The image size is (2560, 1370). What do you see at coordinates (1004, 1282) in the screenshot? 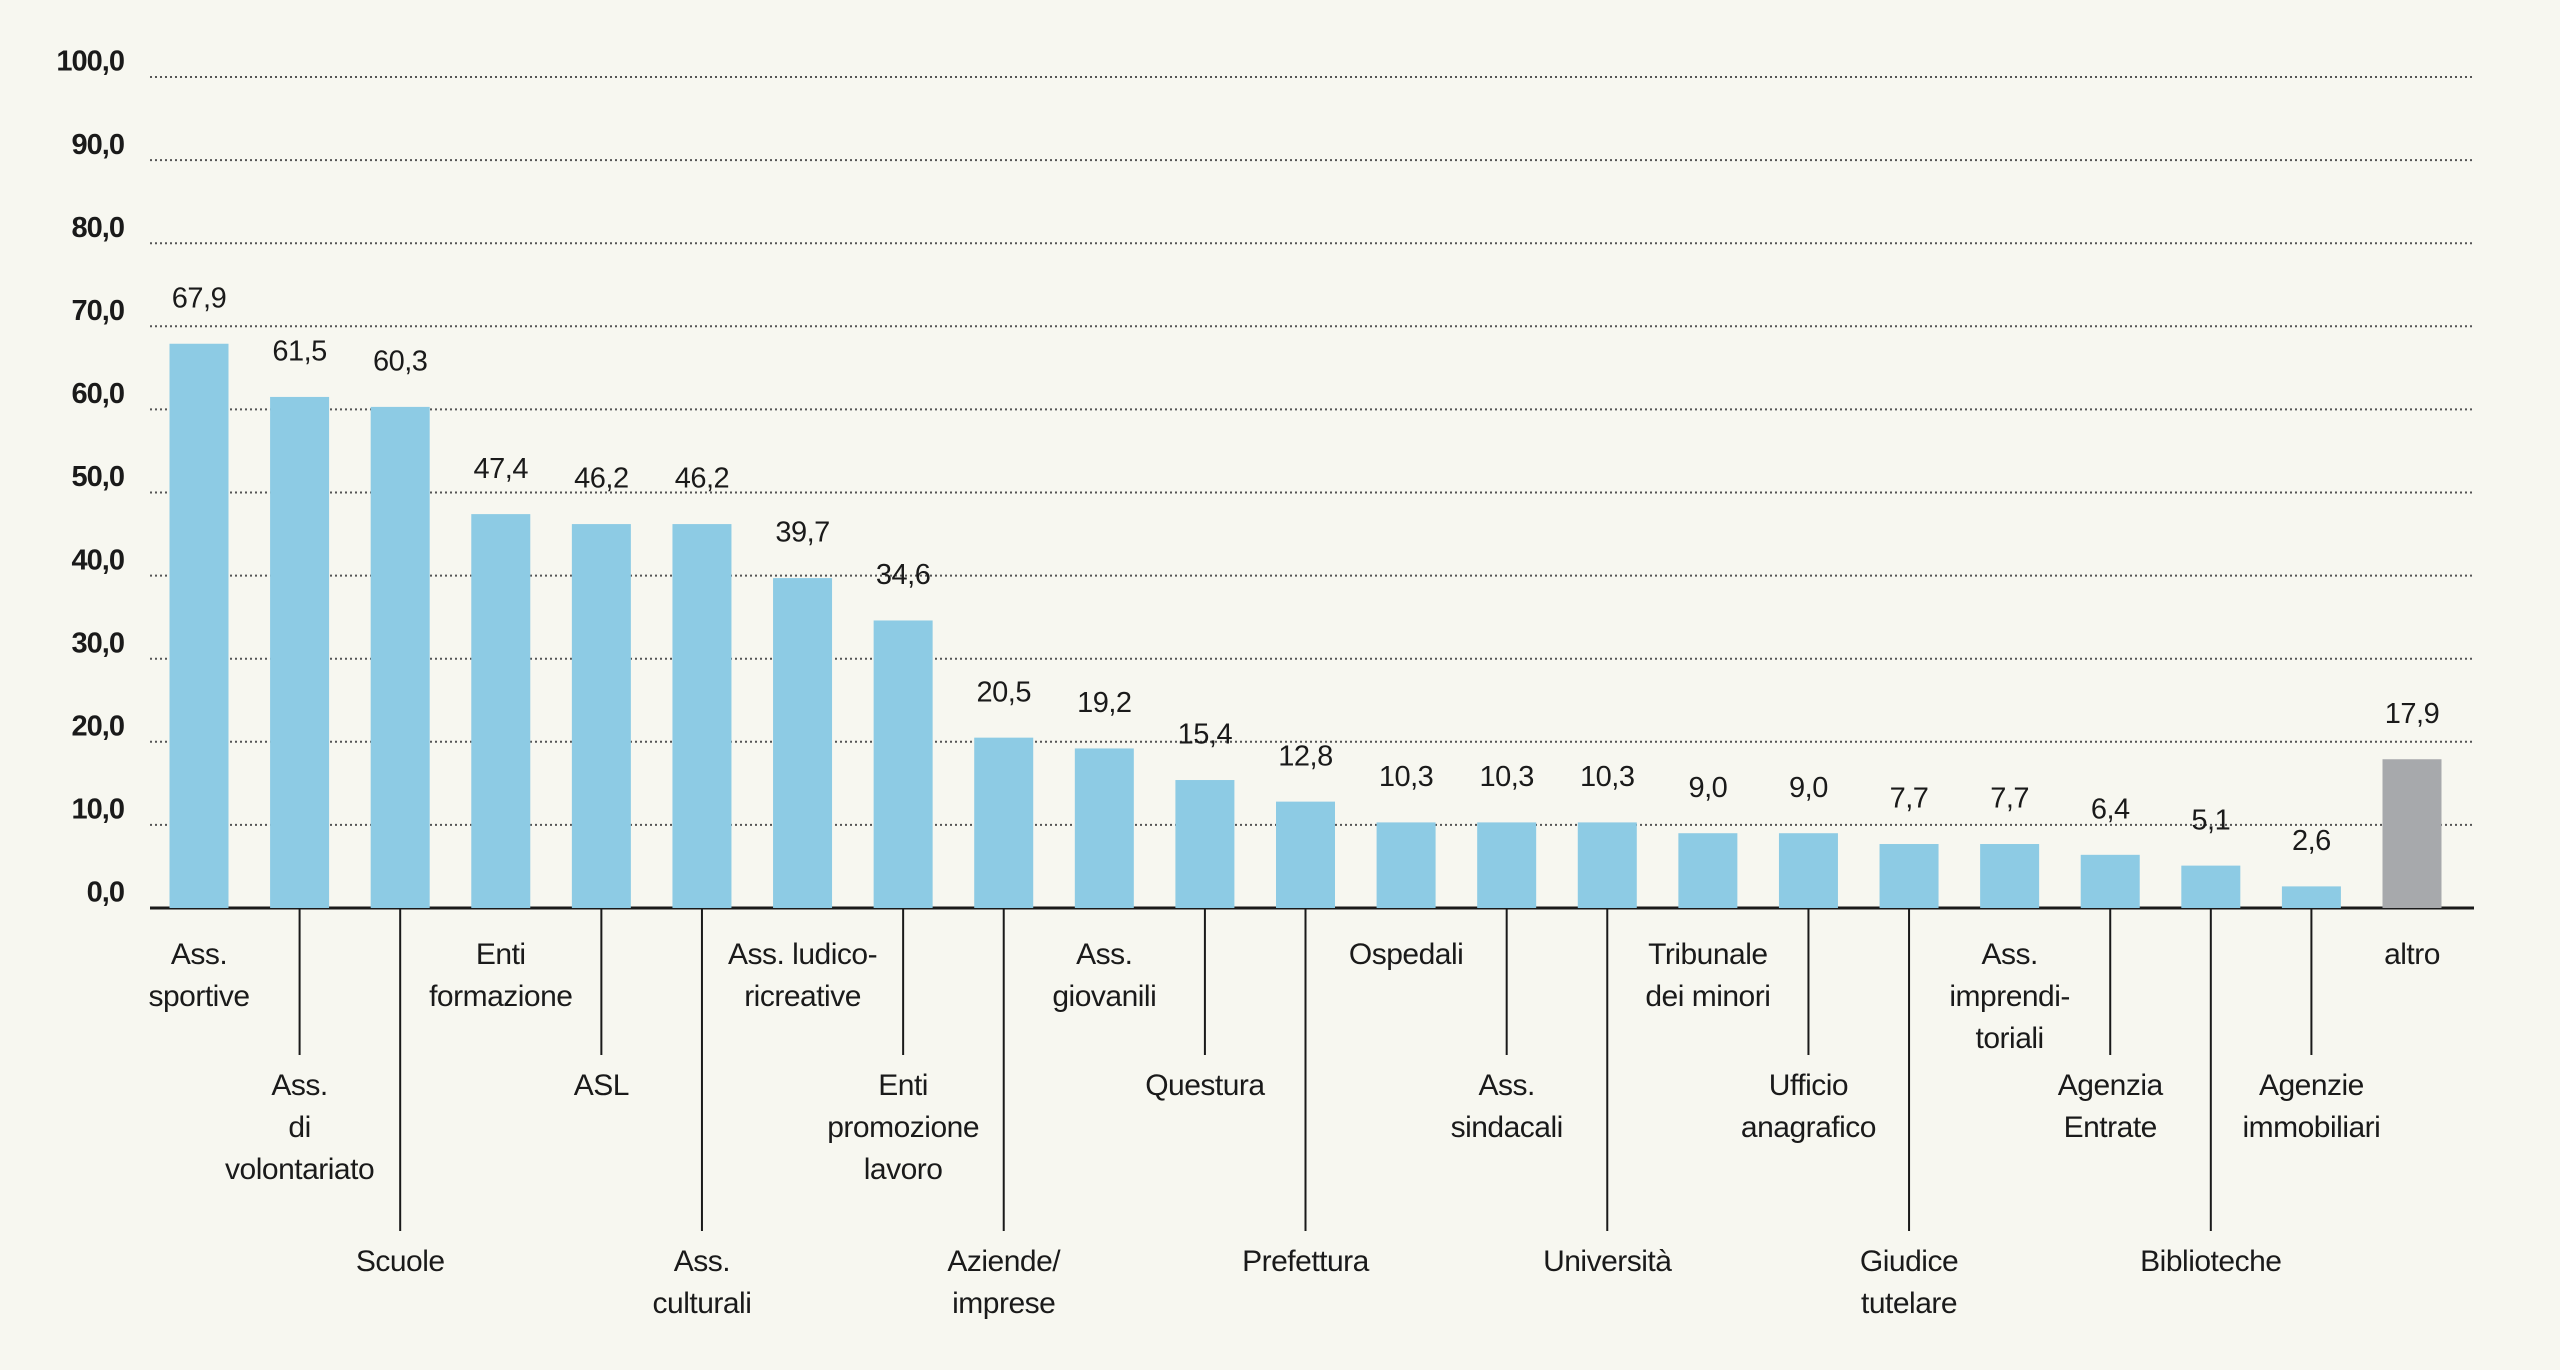
I see `x-tick-label: Aziende/imprese` at bounding box center [1004, 1282].